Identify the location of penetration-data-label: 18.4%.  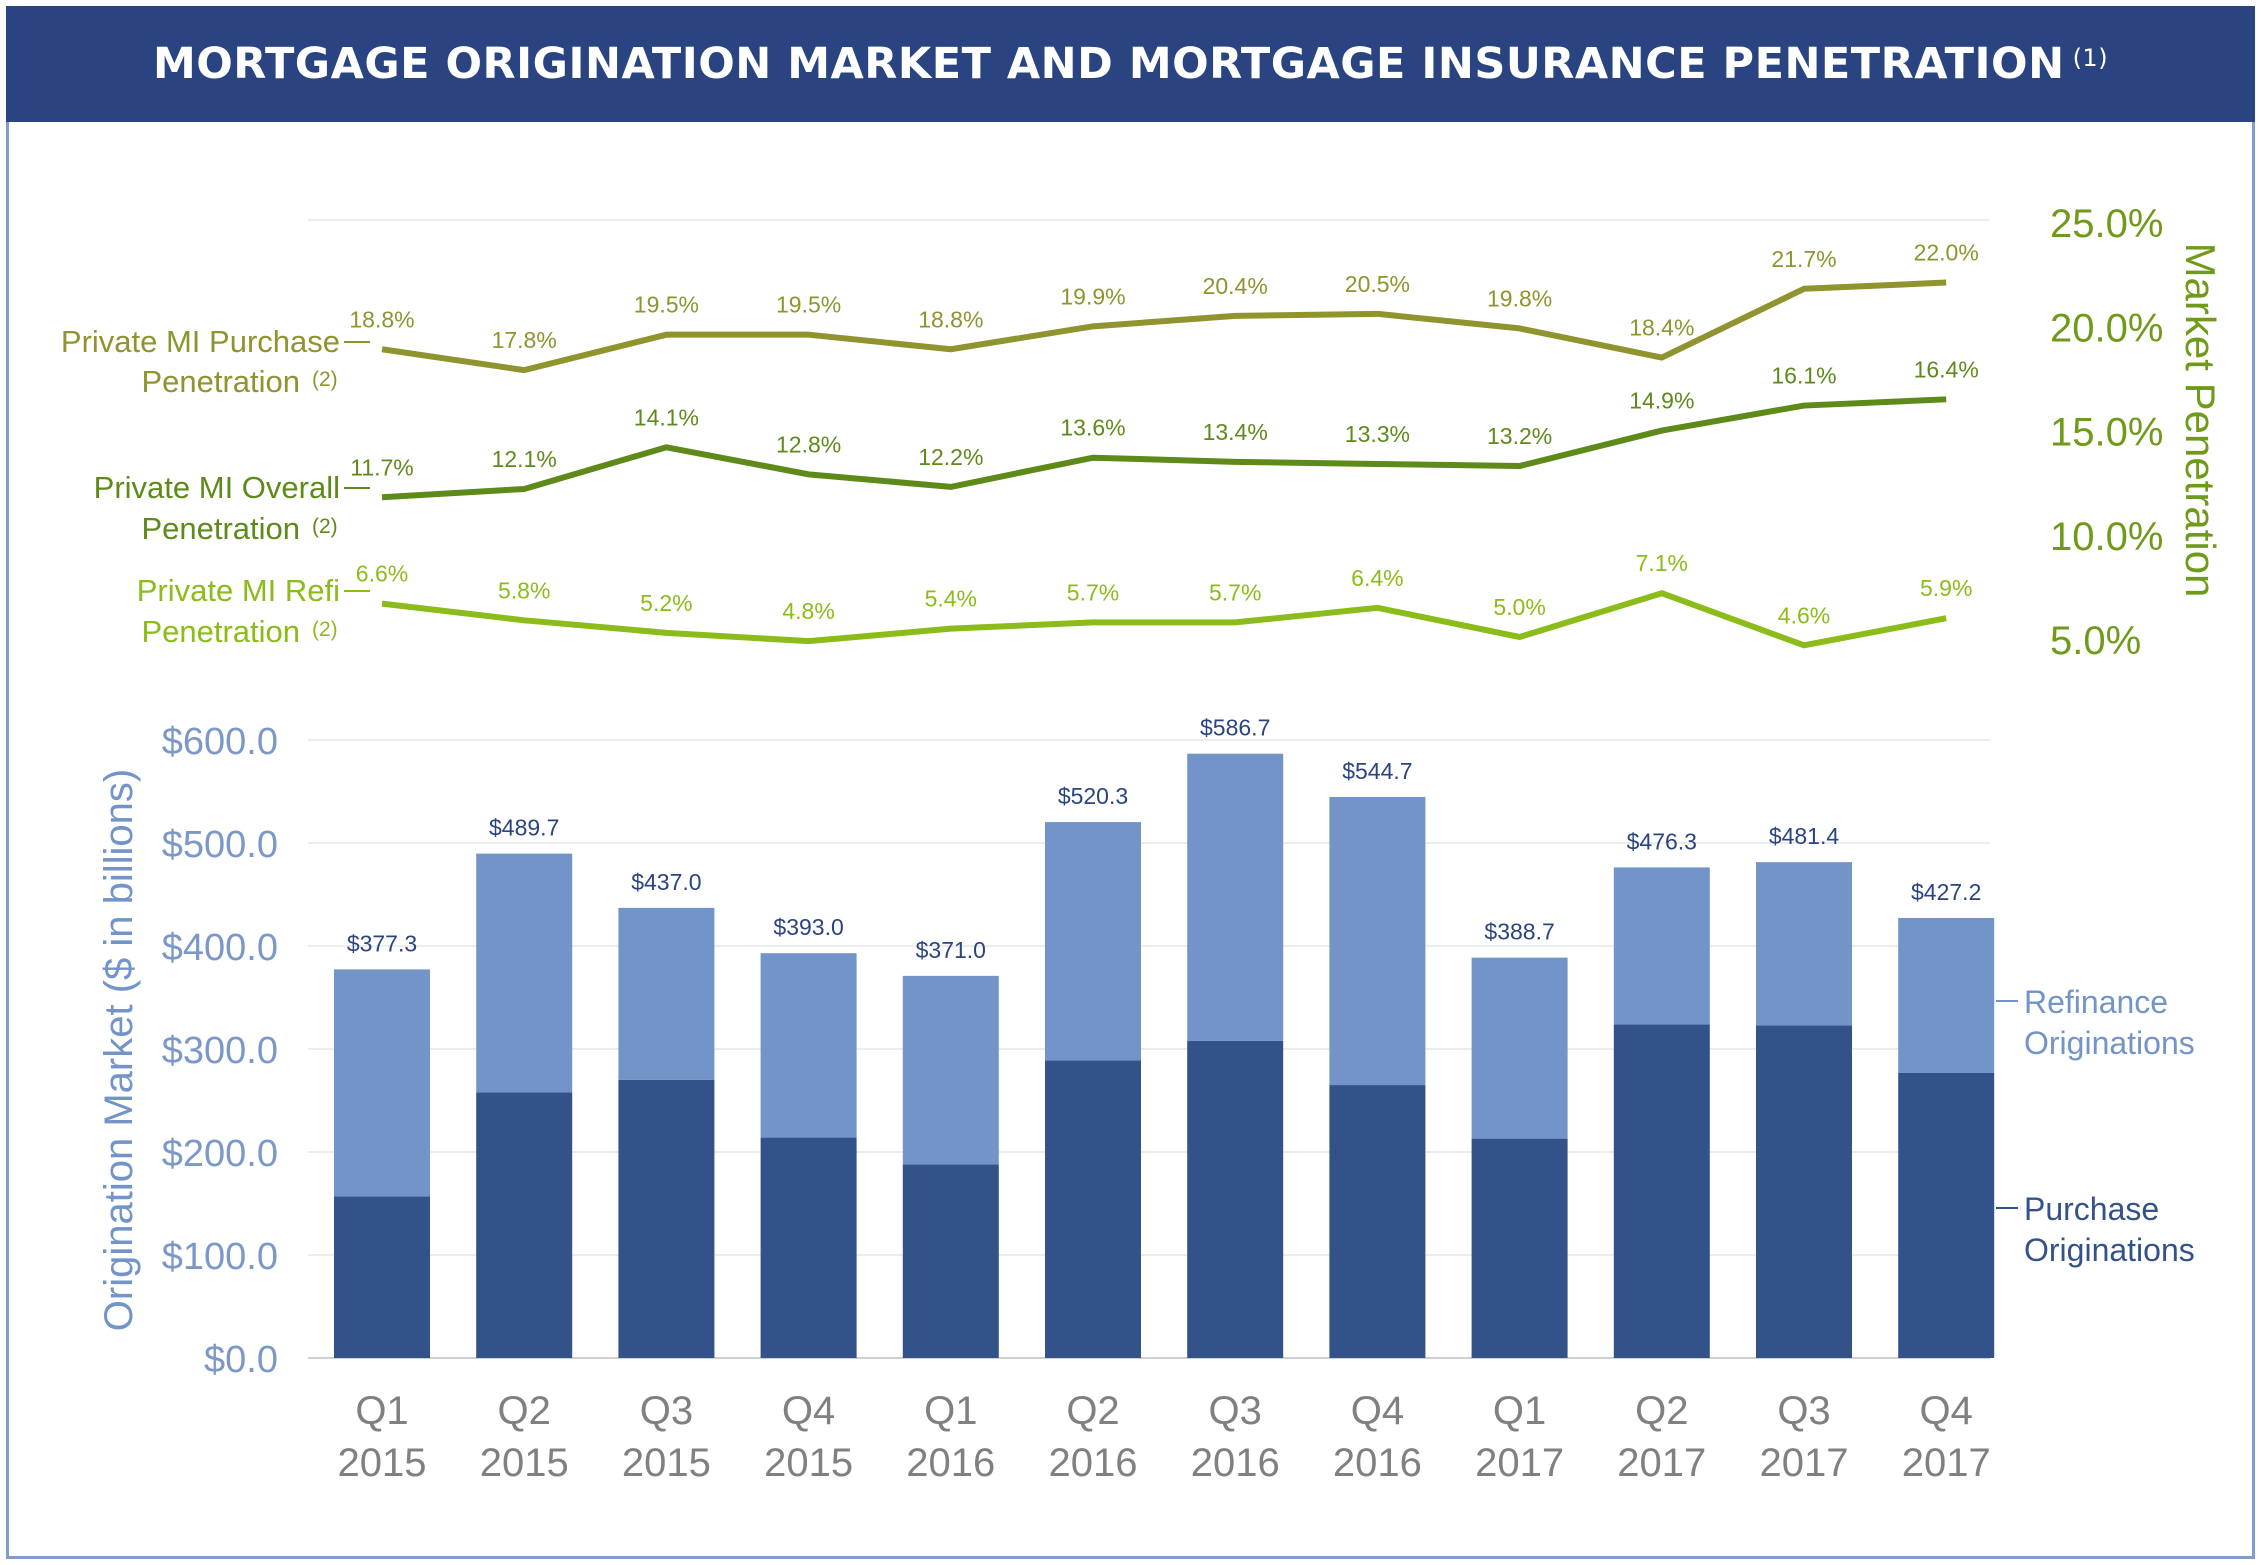
(1661, 328).